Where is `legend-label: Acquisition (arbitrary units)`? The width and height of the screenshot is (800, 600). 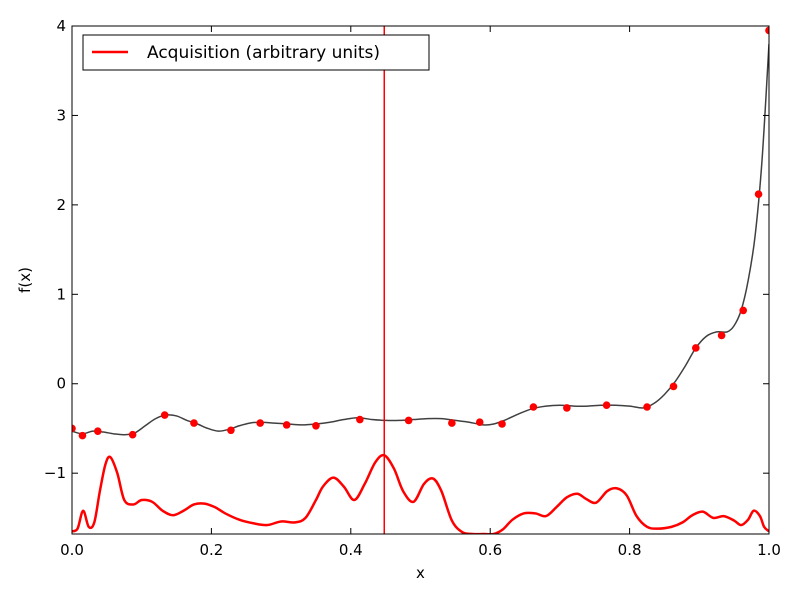
legend-label: Acquisition (arbitrary units) is located at coordinates (263, 53).